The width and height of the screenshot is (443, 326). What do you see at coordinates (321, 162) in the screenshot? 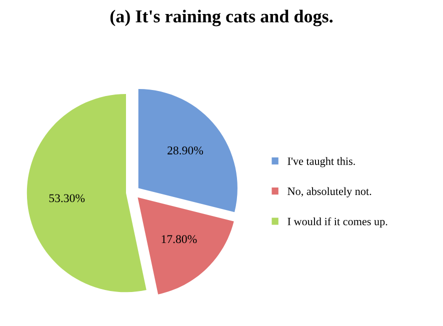
I see `legend-label: I've taught this.` at bounding box center [321, 162].